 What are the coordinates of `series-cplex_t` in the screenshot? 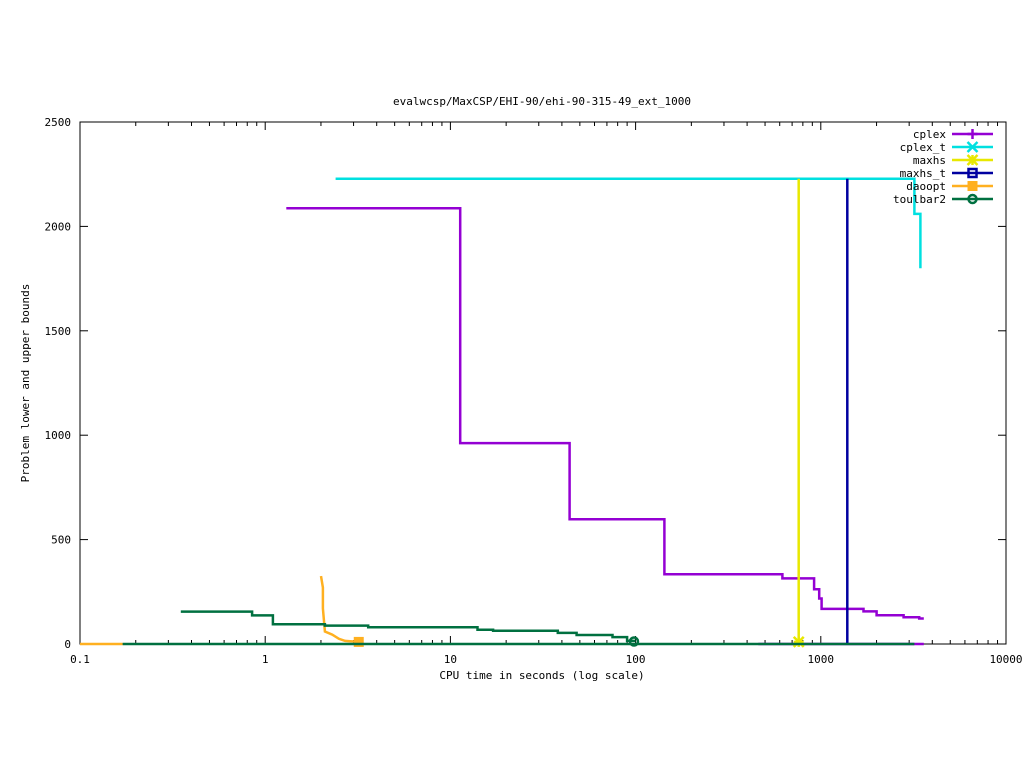 It's located at (628, 223).